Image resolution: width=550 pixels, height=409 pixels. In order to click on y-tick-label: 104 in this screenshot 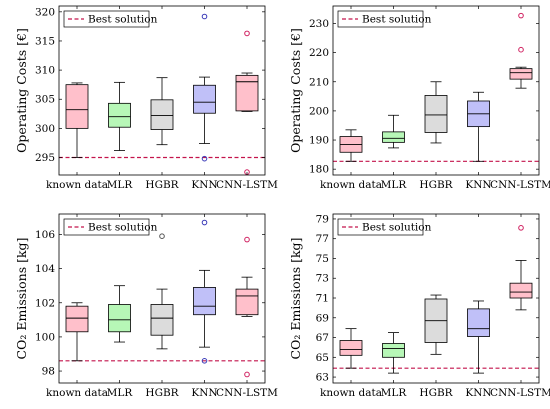, I will do `click(45, 269)`.